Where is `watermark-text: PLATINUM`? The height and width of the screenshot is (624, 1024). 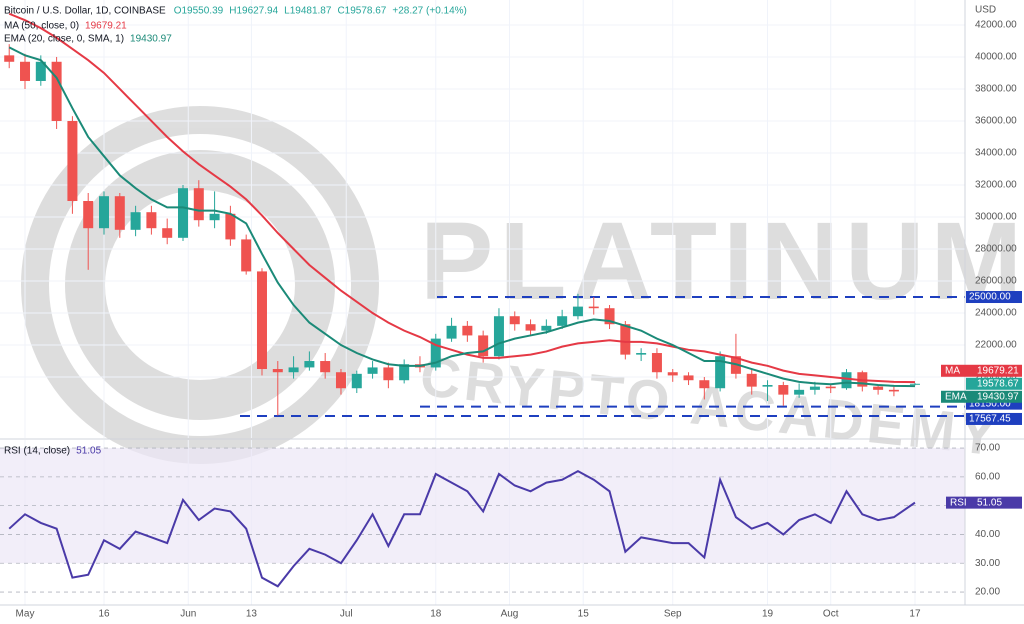 watermark-text: PLATINUM is located at coordinates (722, 261).